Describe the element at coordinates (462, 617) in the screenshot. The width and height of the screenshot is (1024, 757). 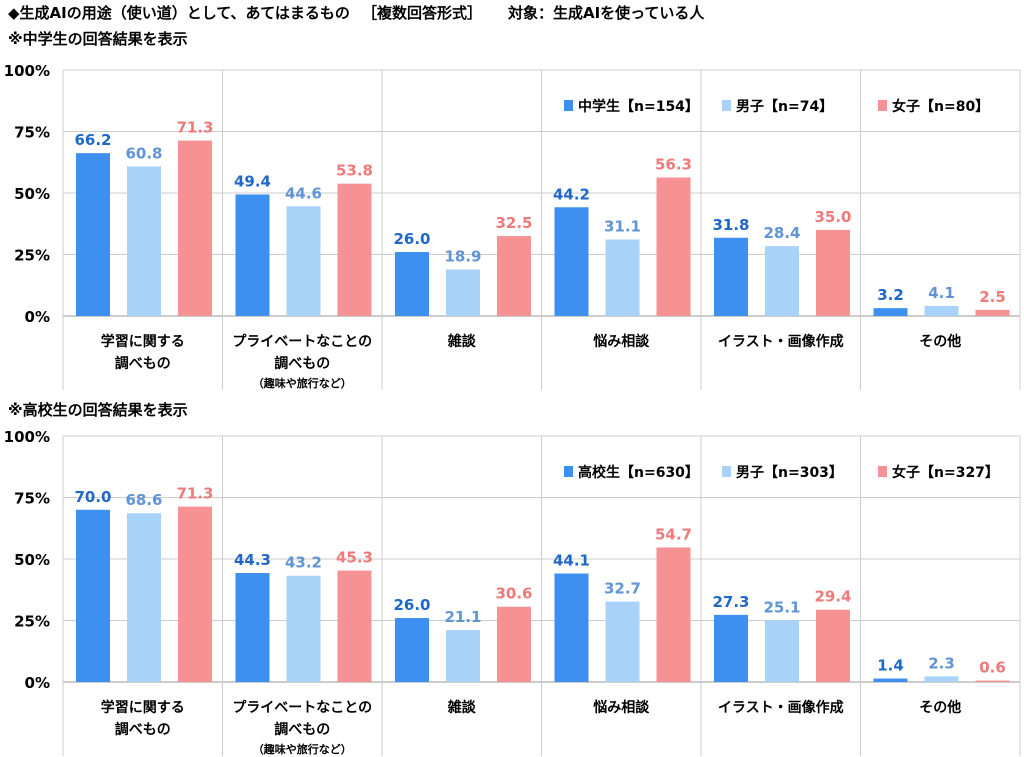
I see `chart2-value-label: 21.1` at that location.